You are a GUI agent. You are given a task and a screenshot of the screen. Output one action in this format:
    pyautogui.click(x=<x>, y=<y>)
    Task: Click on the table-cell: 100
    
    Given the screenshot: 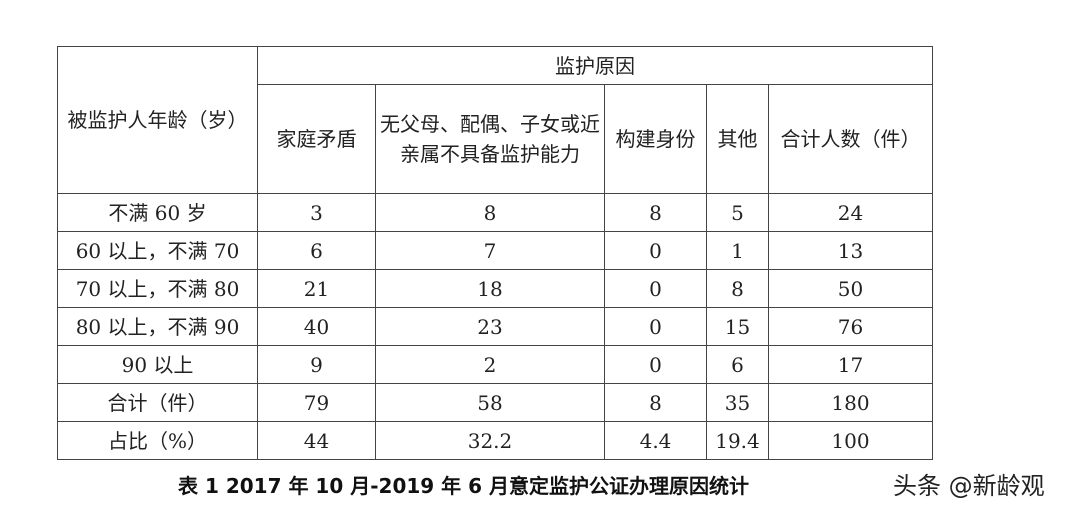 What is the action you would take?
    pyautogui.click(x=850, y=440)
    